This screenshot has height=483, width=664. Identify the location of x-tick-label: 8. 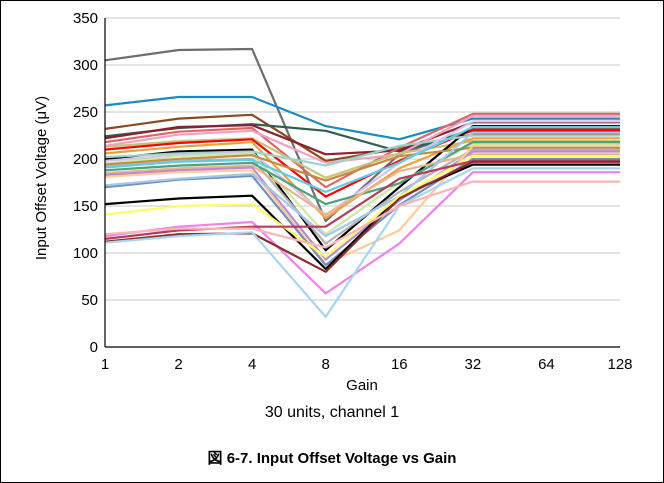
(326, 364).